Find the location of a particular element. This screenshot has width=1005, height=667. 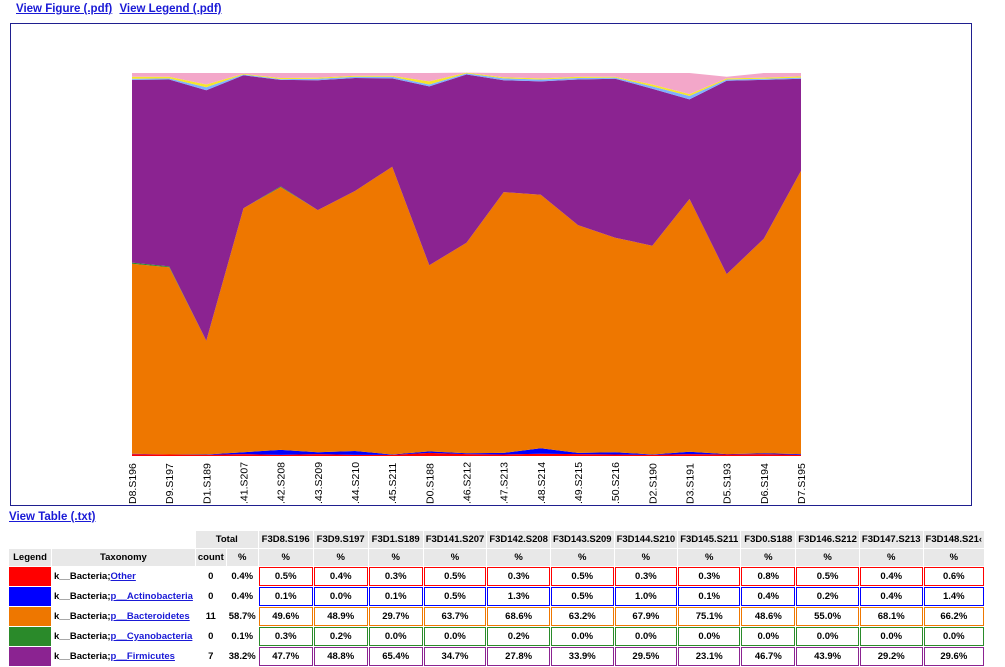

sample-pct-cell: 48.9% is located at coordinates (340, 616).